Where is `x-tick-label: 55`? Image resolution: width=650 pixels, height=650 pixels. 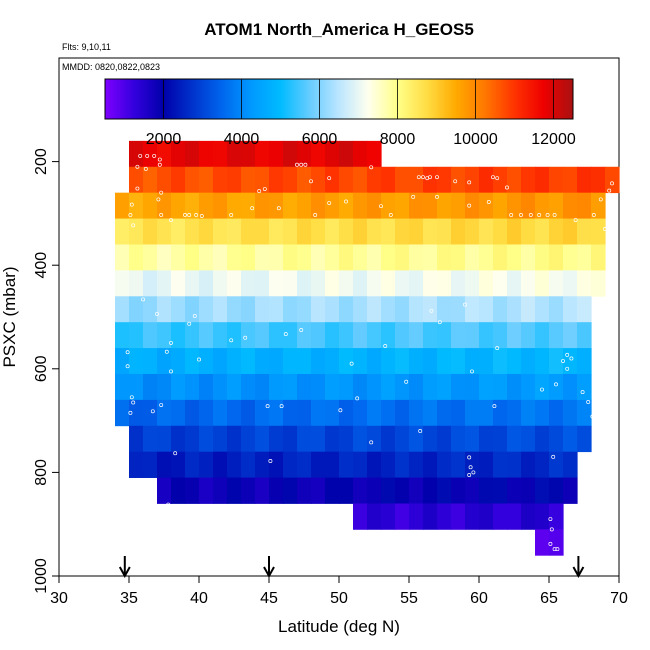
x-tick-label: 55 is located at coordinates (409, 598).